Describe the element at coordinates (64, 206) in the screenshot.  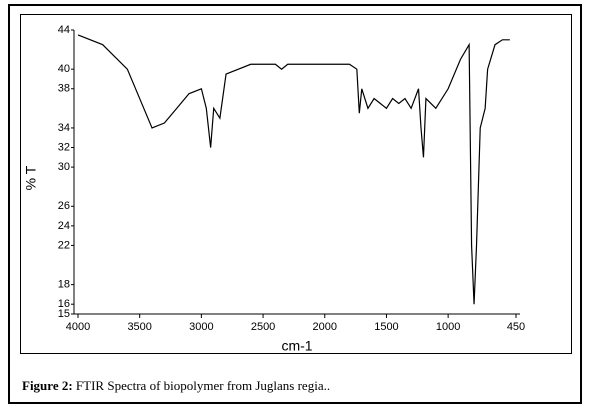
I see `y-tick-label: 26` at that location.